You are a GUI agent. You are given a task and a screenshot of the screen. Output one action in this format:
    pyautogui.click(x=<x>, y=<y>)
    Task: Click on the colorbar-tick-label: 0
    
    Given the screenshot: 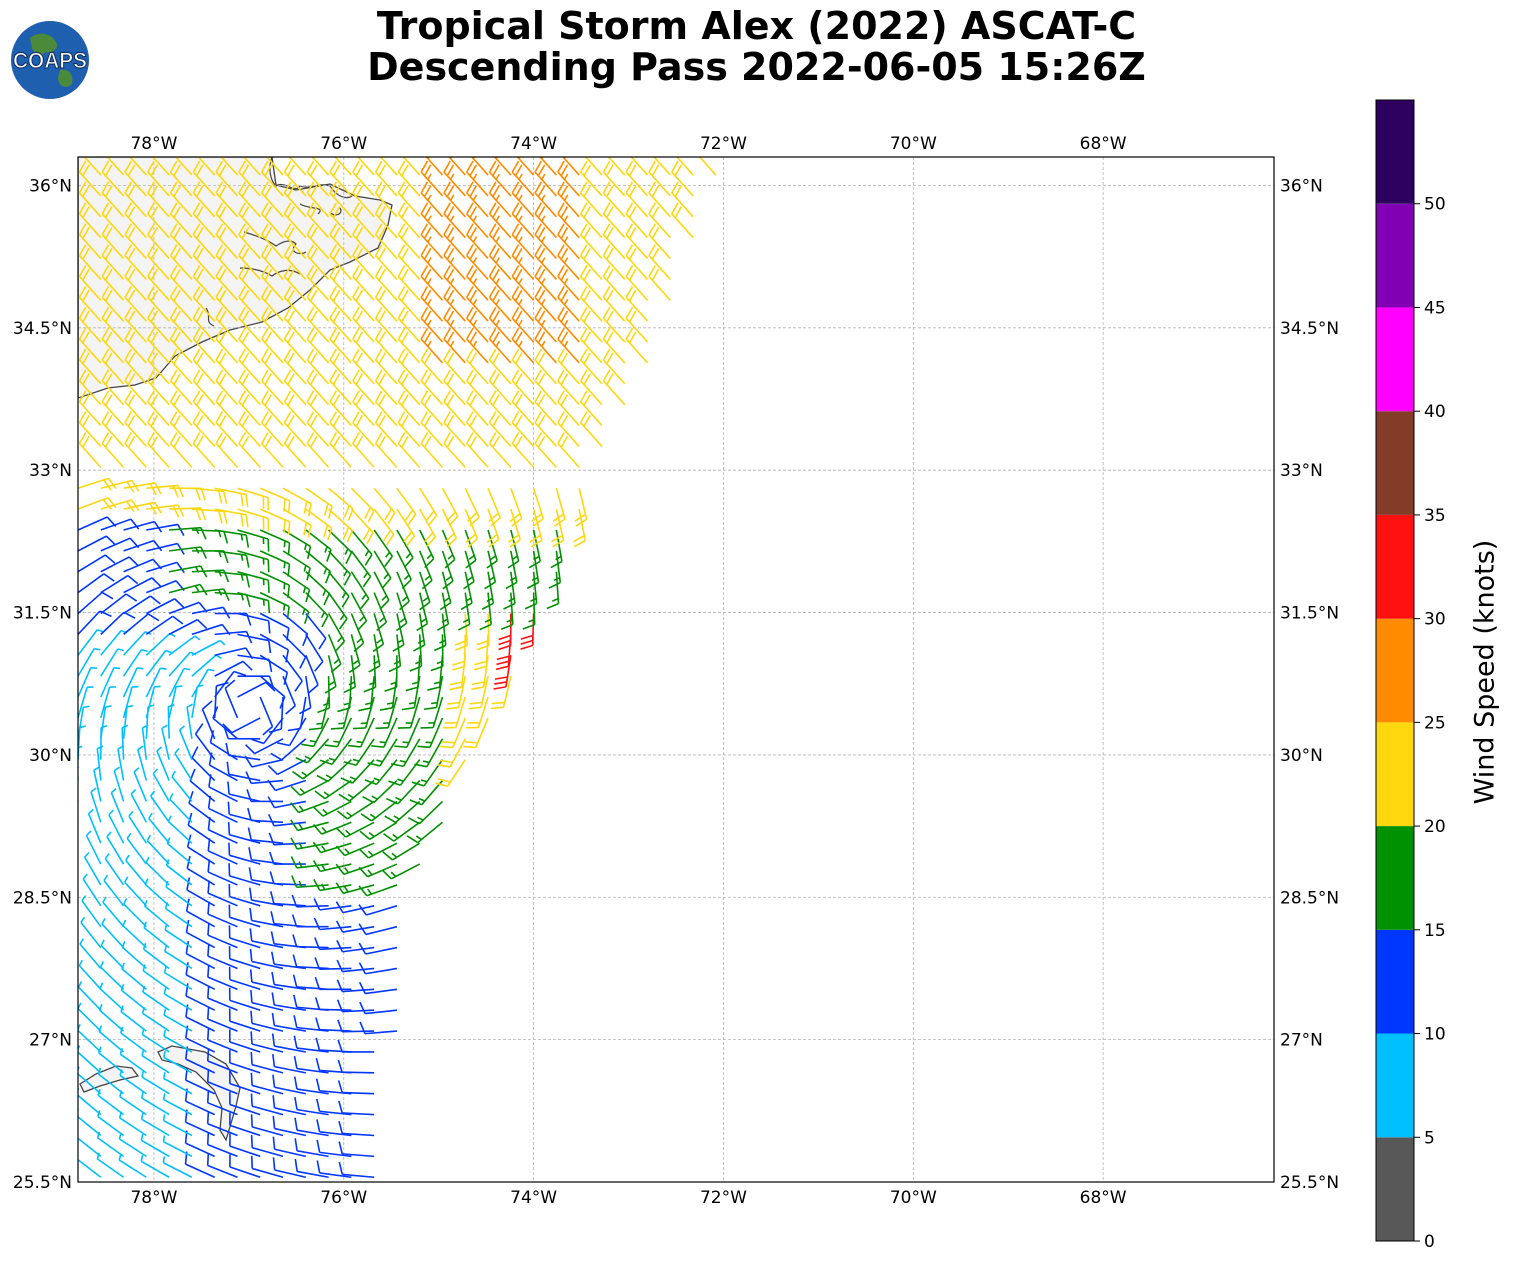 What is the action you would take?
    pyautogui.click(x=1429, y=1242)
    